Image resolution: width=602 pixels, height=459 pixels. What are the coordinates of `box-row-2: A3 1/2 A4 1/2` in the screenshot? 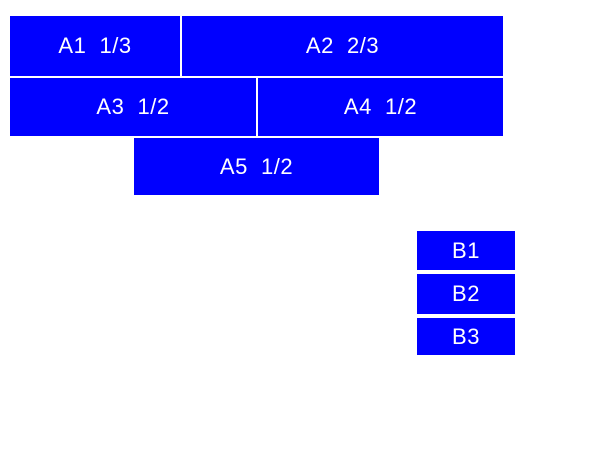 It's located at (256, 107).